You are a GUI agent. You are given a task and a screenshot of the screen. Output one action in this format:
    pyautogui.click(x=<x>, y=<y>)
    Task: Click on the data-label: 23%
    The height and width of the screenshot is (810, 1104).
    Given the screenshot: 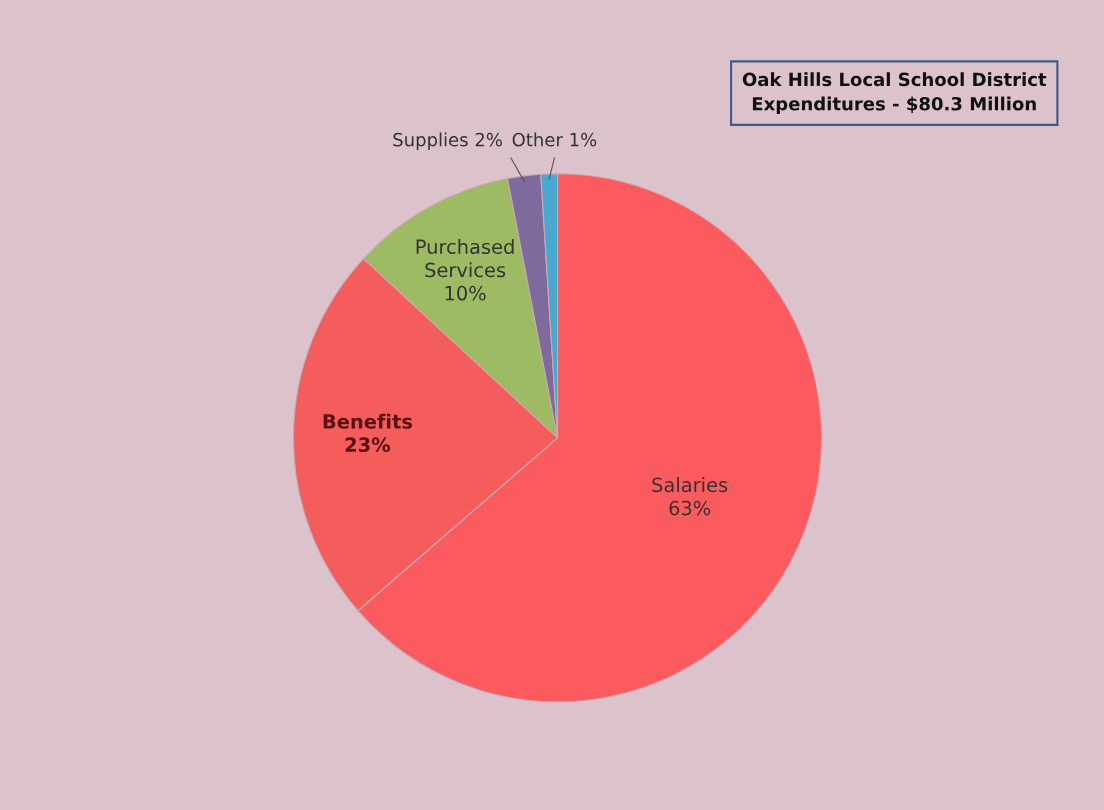 What is the action you would take?
    pyautogui.click(x=368, y=445)
    